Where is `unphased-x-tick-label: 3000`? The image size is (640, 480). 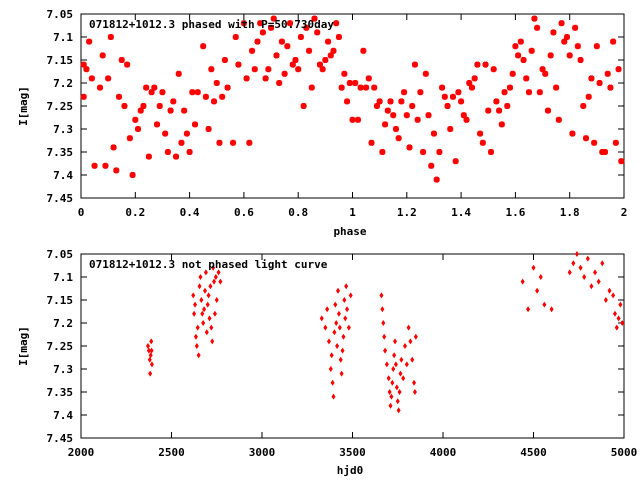 unphased-x-tick-label: 3000 is located at coordinates (262, 452).